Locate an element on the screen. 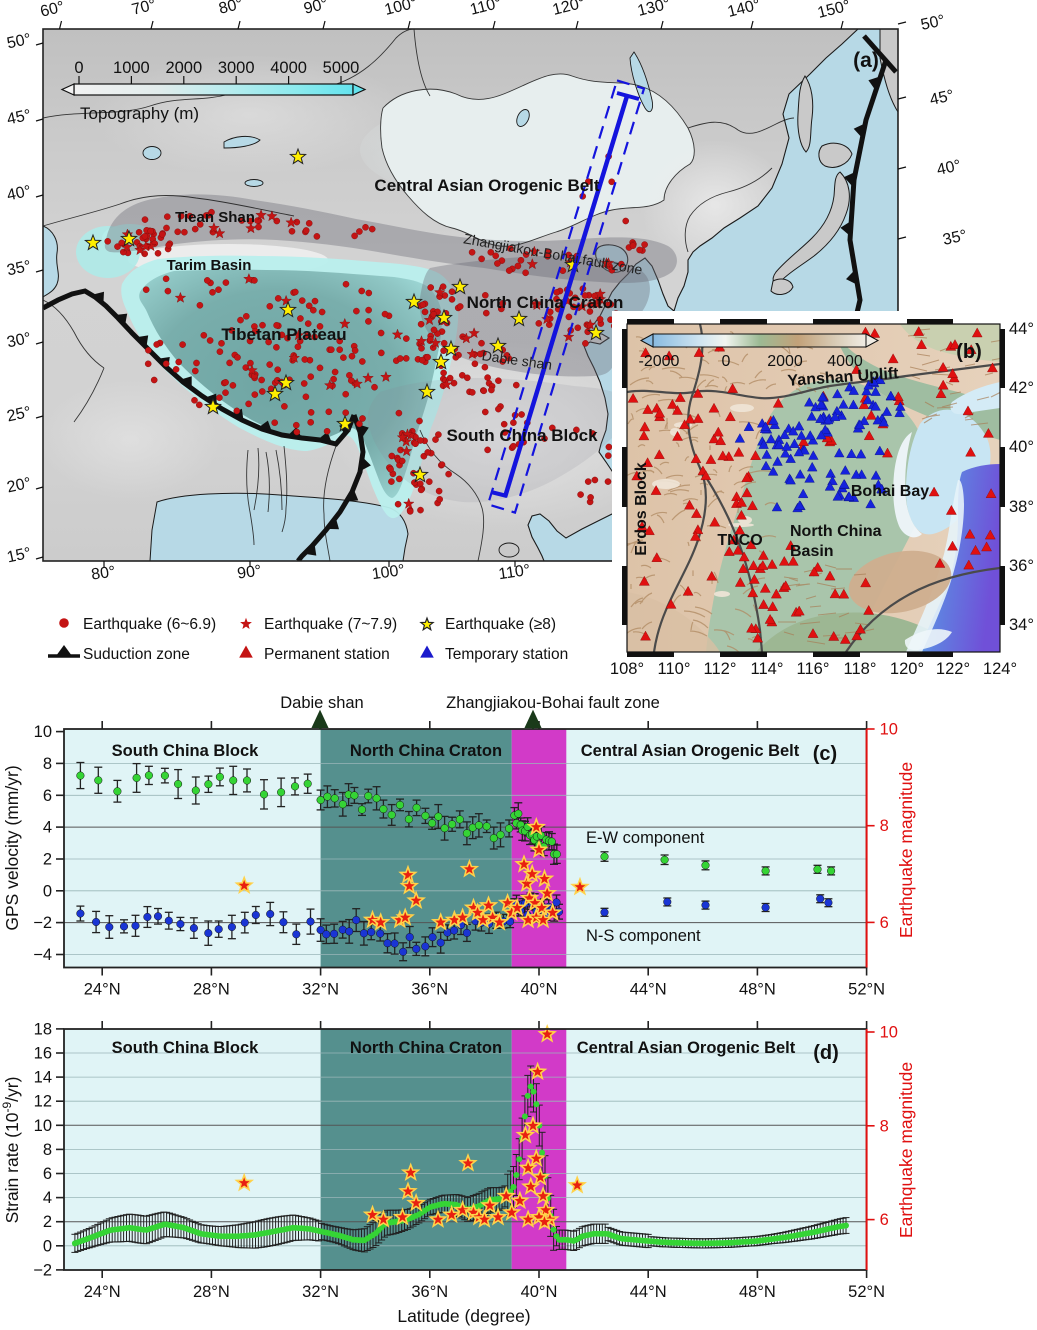  svg-text: 16 is located at coordinates (43, 1054).